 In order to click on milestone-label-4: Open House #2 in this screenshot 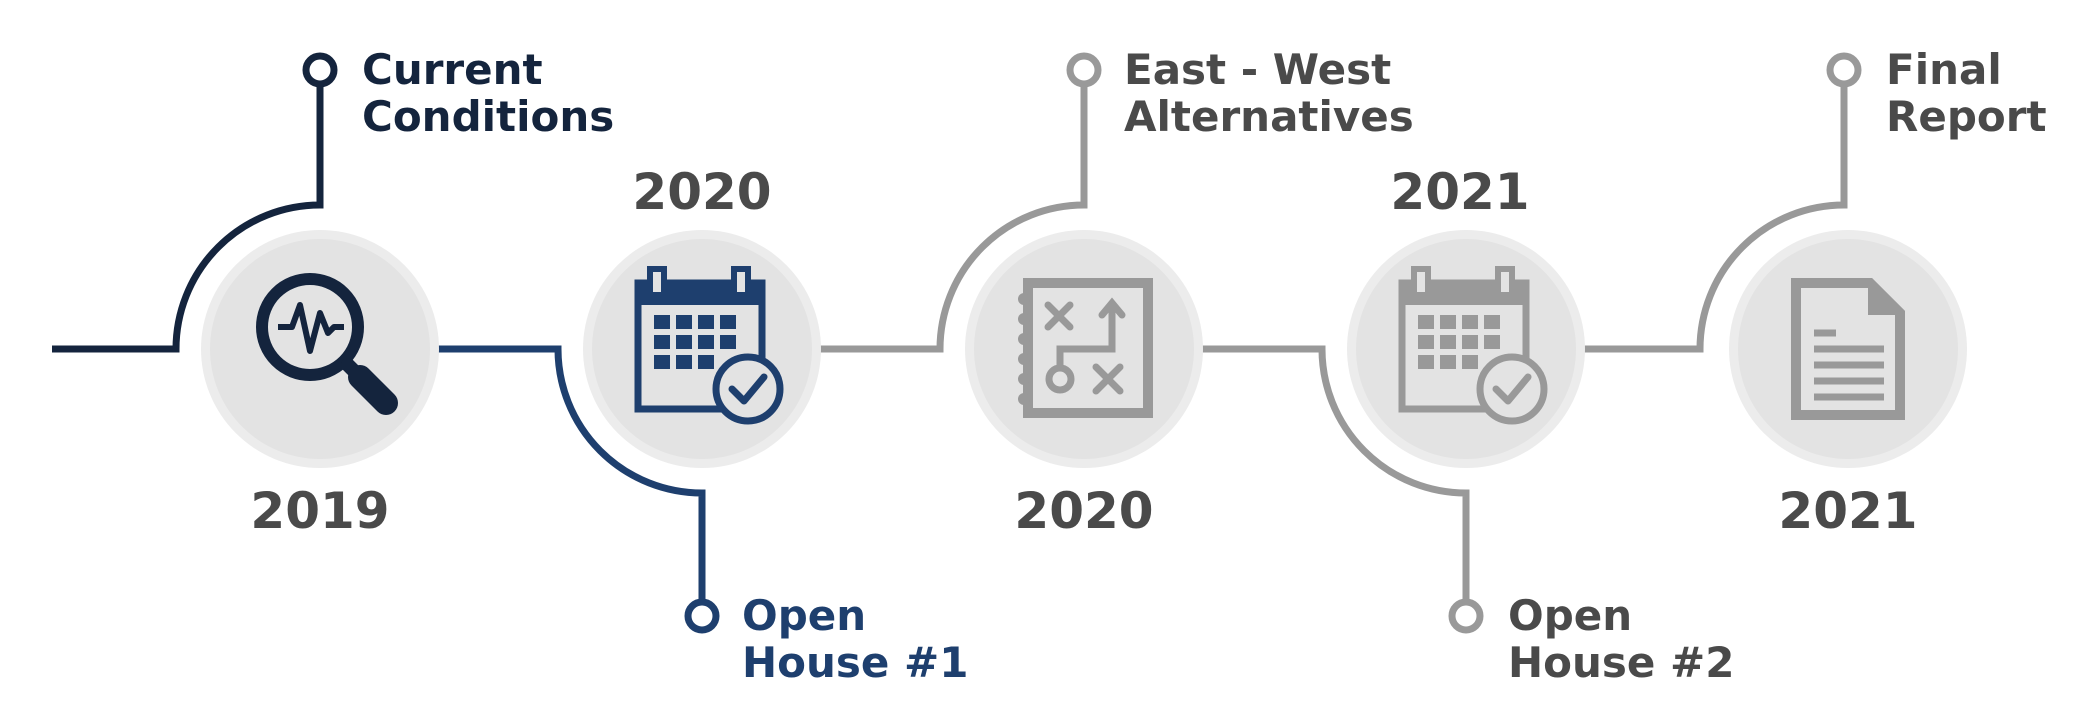, I will do `click(1621, 639)`.